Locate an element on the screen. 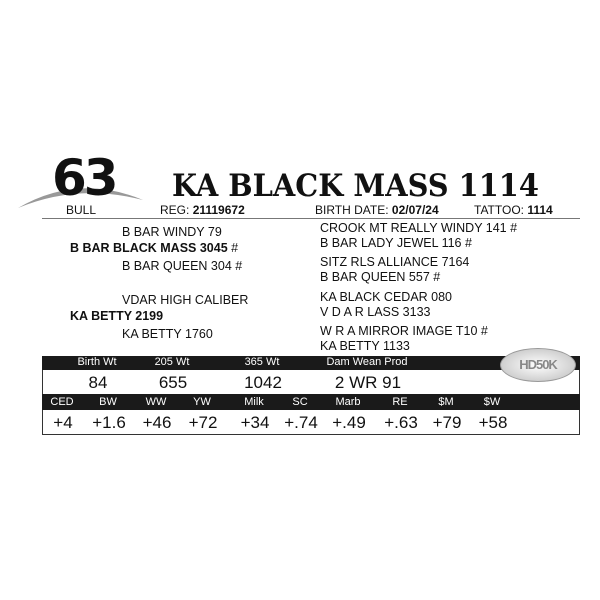 The height and width of the screenshot is (600, 600). epd-header-cell: YW is located at coordinates (202, 402).